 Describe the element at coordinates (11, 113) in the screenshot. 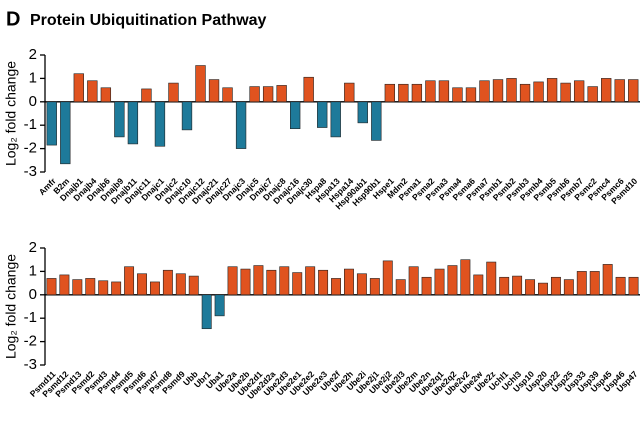

I see `y-axis-label: Log₂ fold change` at that location.